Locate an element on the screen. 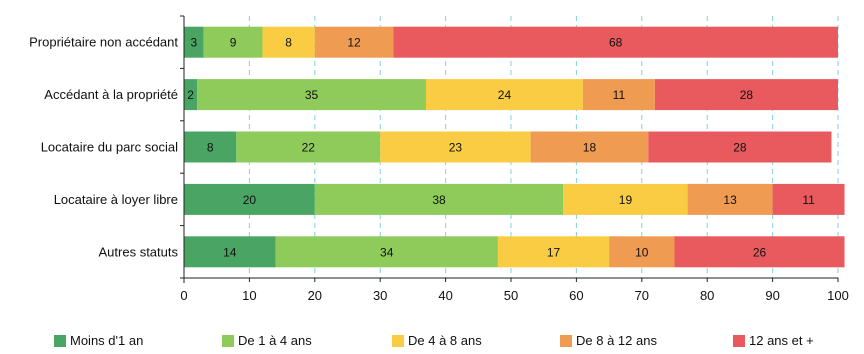  x-tick-label: 60 is located at coordinates (576, 295).